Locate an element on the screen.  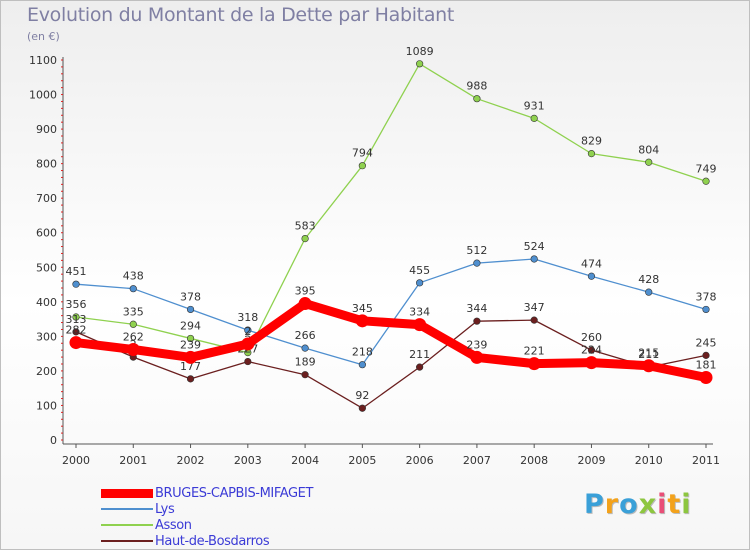
x-tick-label: 2003 is located at coordinates (248, 460).